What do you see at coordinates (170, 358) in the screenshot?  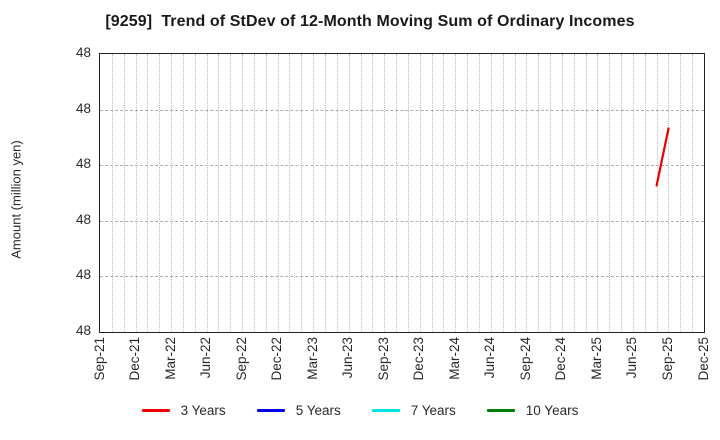 I see `x-tick-label: Mar-22` at bounding box center [170, 358].